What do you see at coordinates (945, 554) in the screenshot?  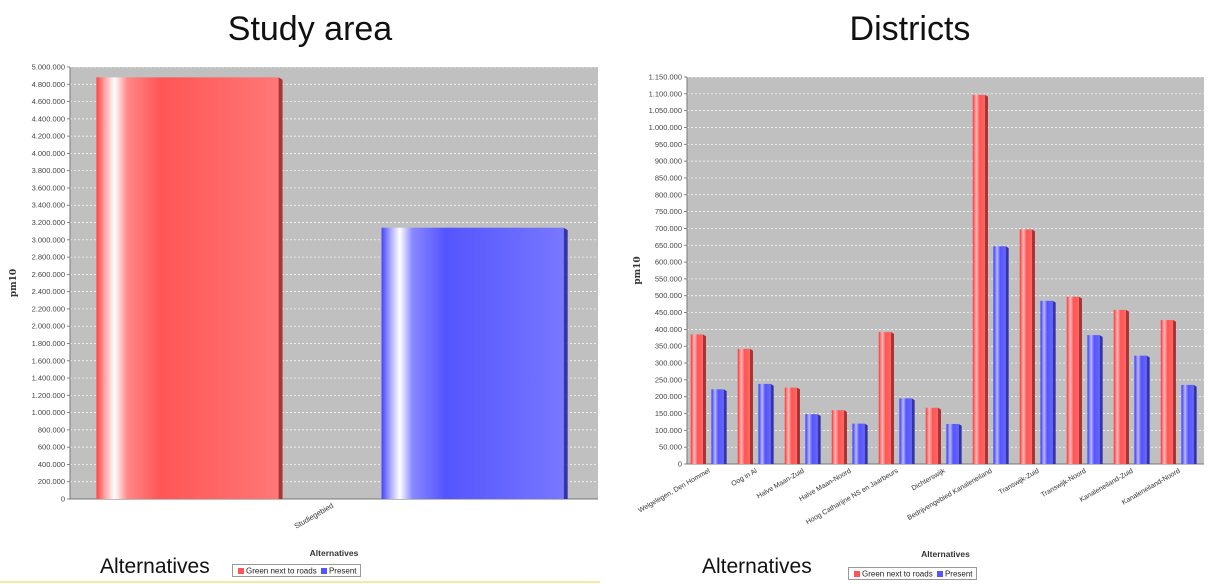 I see `x-axis-label: Alternatives` at bounding box center [945, 554].